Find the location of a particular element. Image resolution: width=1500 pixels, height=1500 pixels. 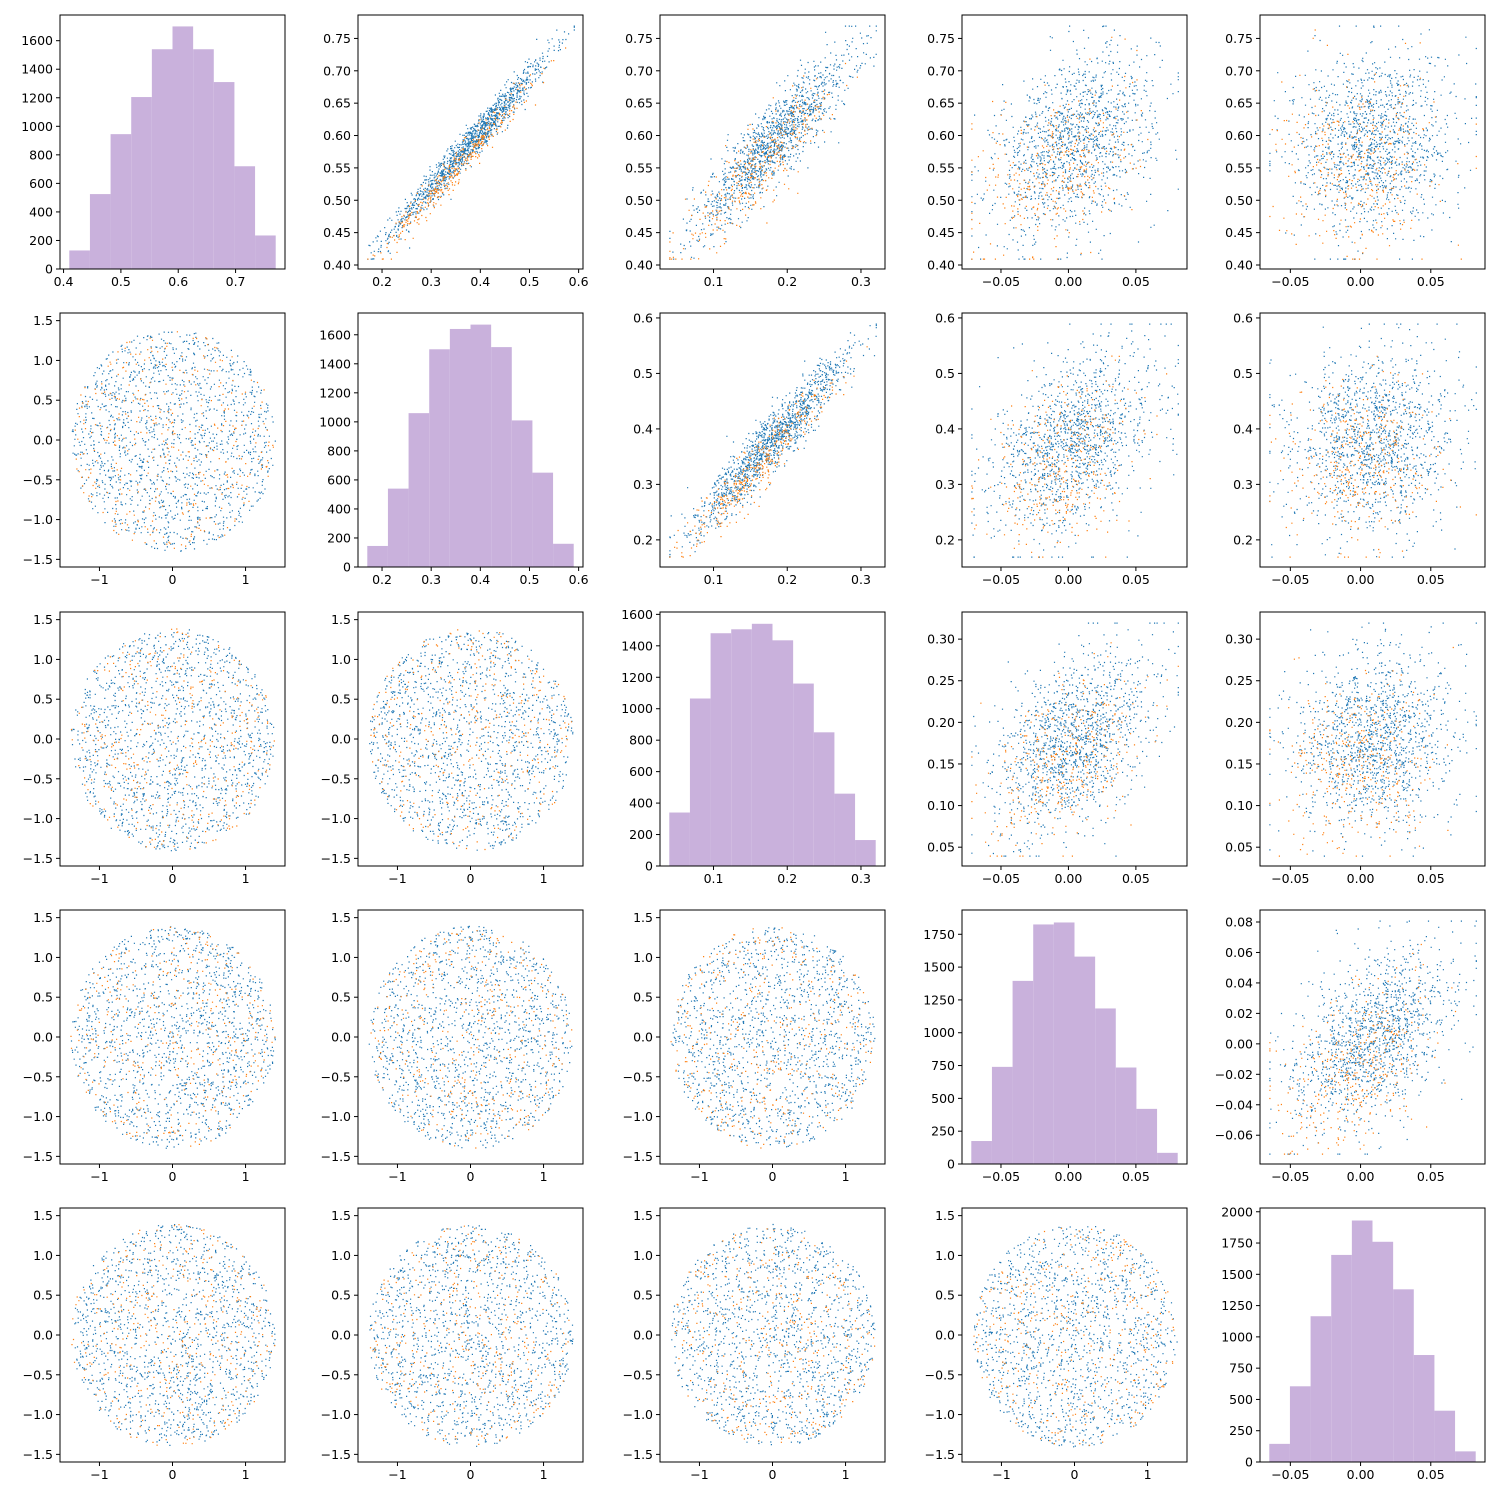

panel-r2-c4-xtick-label: −0.05 is located at coordinates (1290, 878).